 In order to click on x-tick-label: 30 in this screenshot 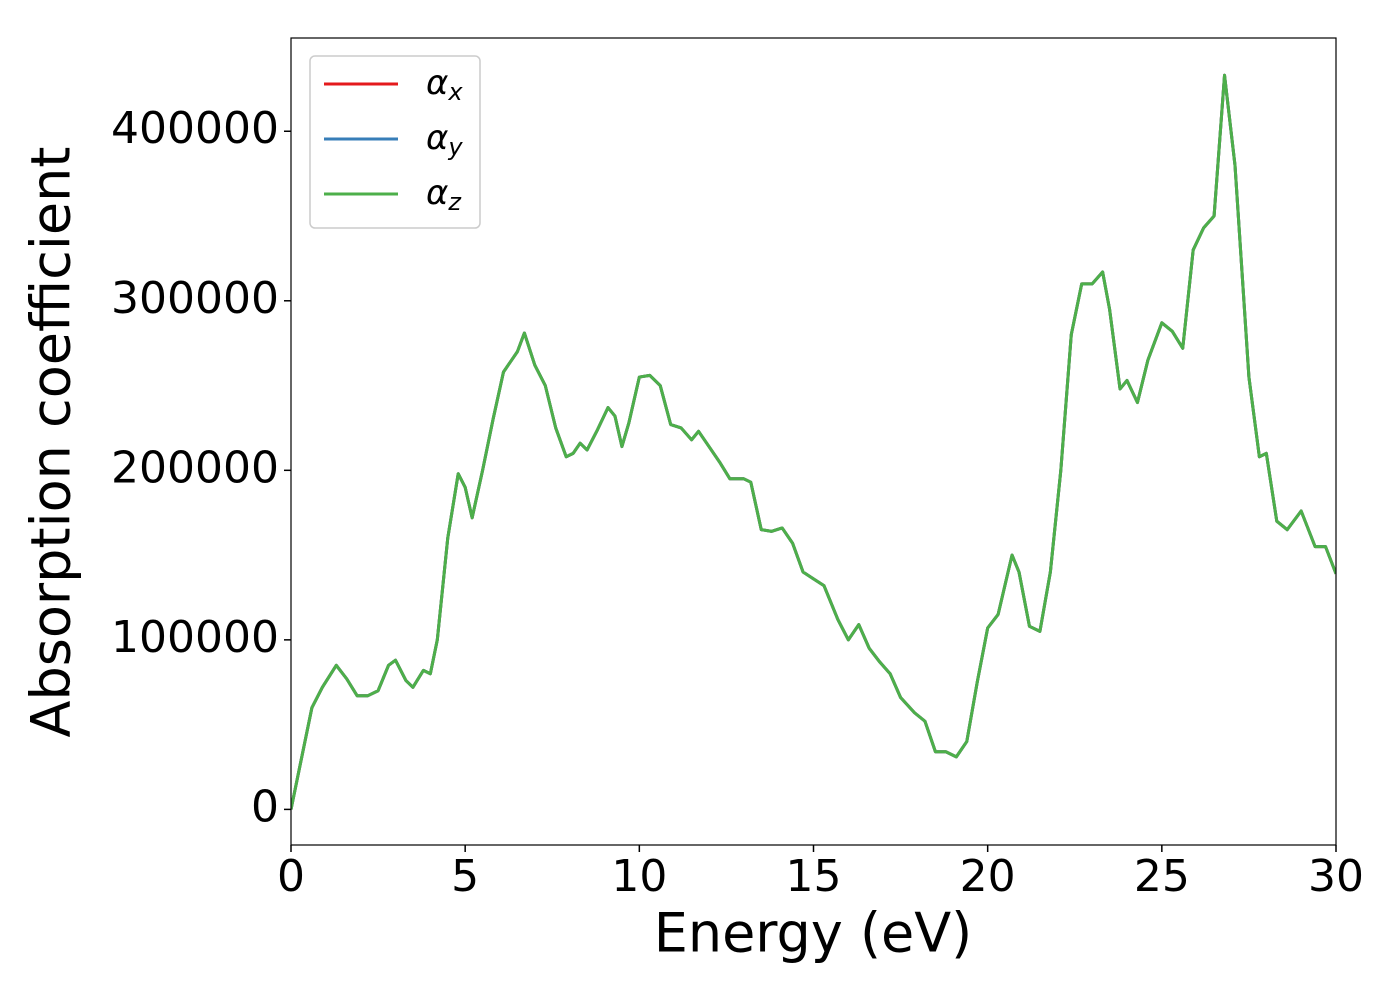, I will do `click(1336, 876)`.